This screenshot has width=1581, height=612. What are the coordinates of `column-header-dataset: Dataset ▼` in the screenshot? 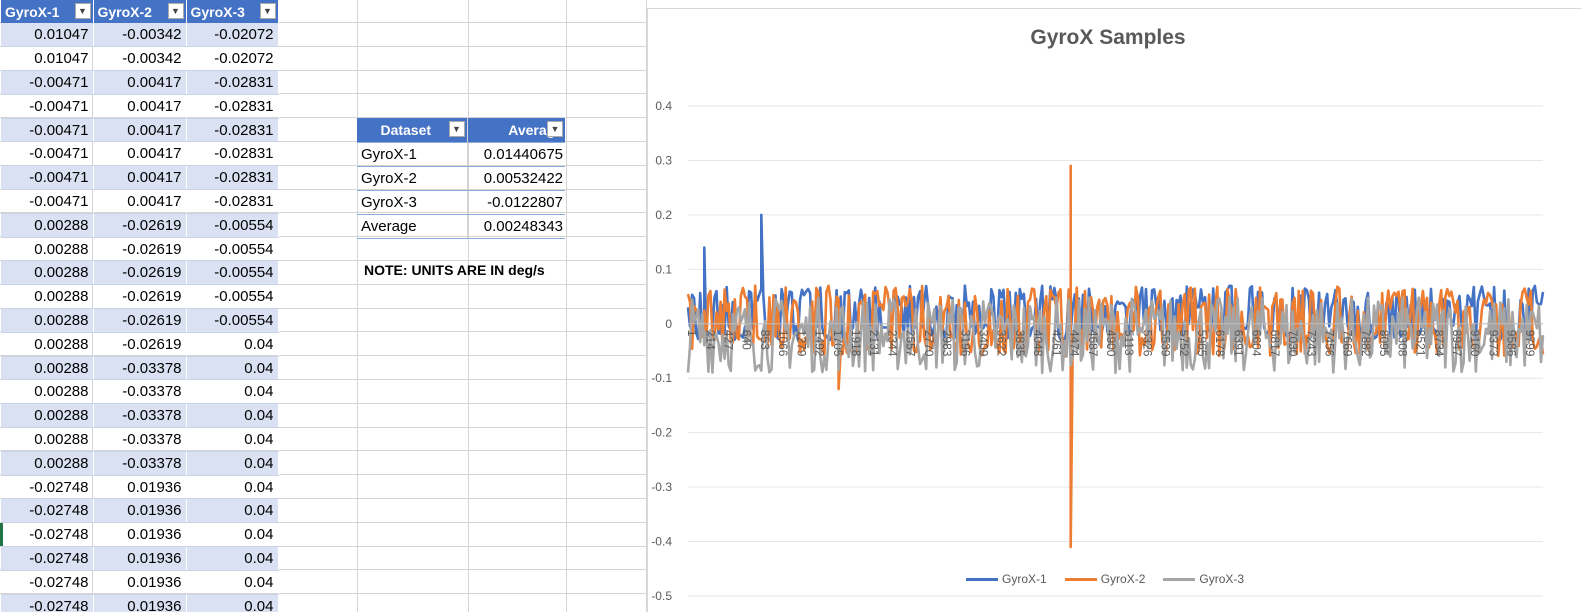 It's located at (412, 130).